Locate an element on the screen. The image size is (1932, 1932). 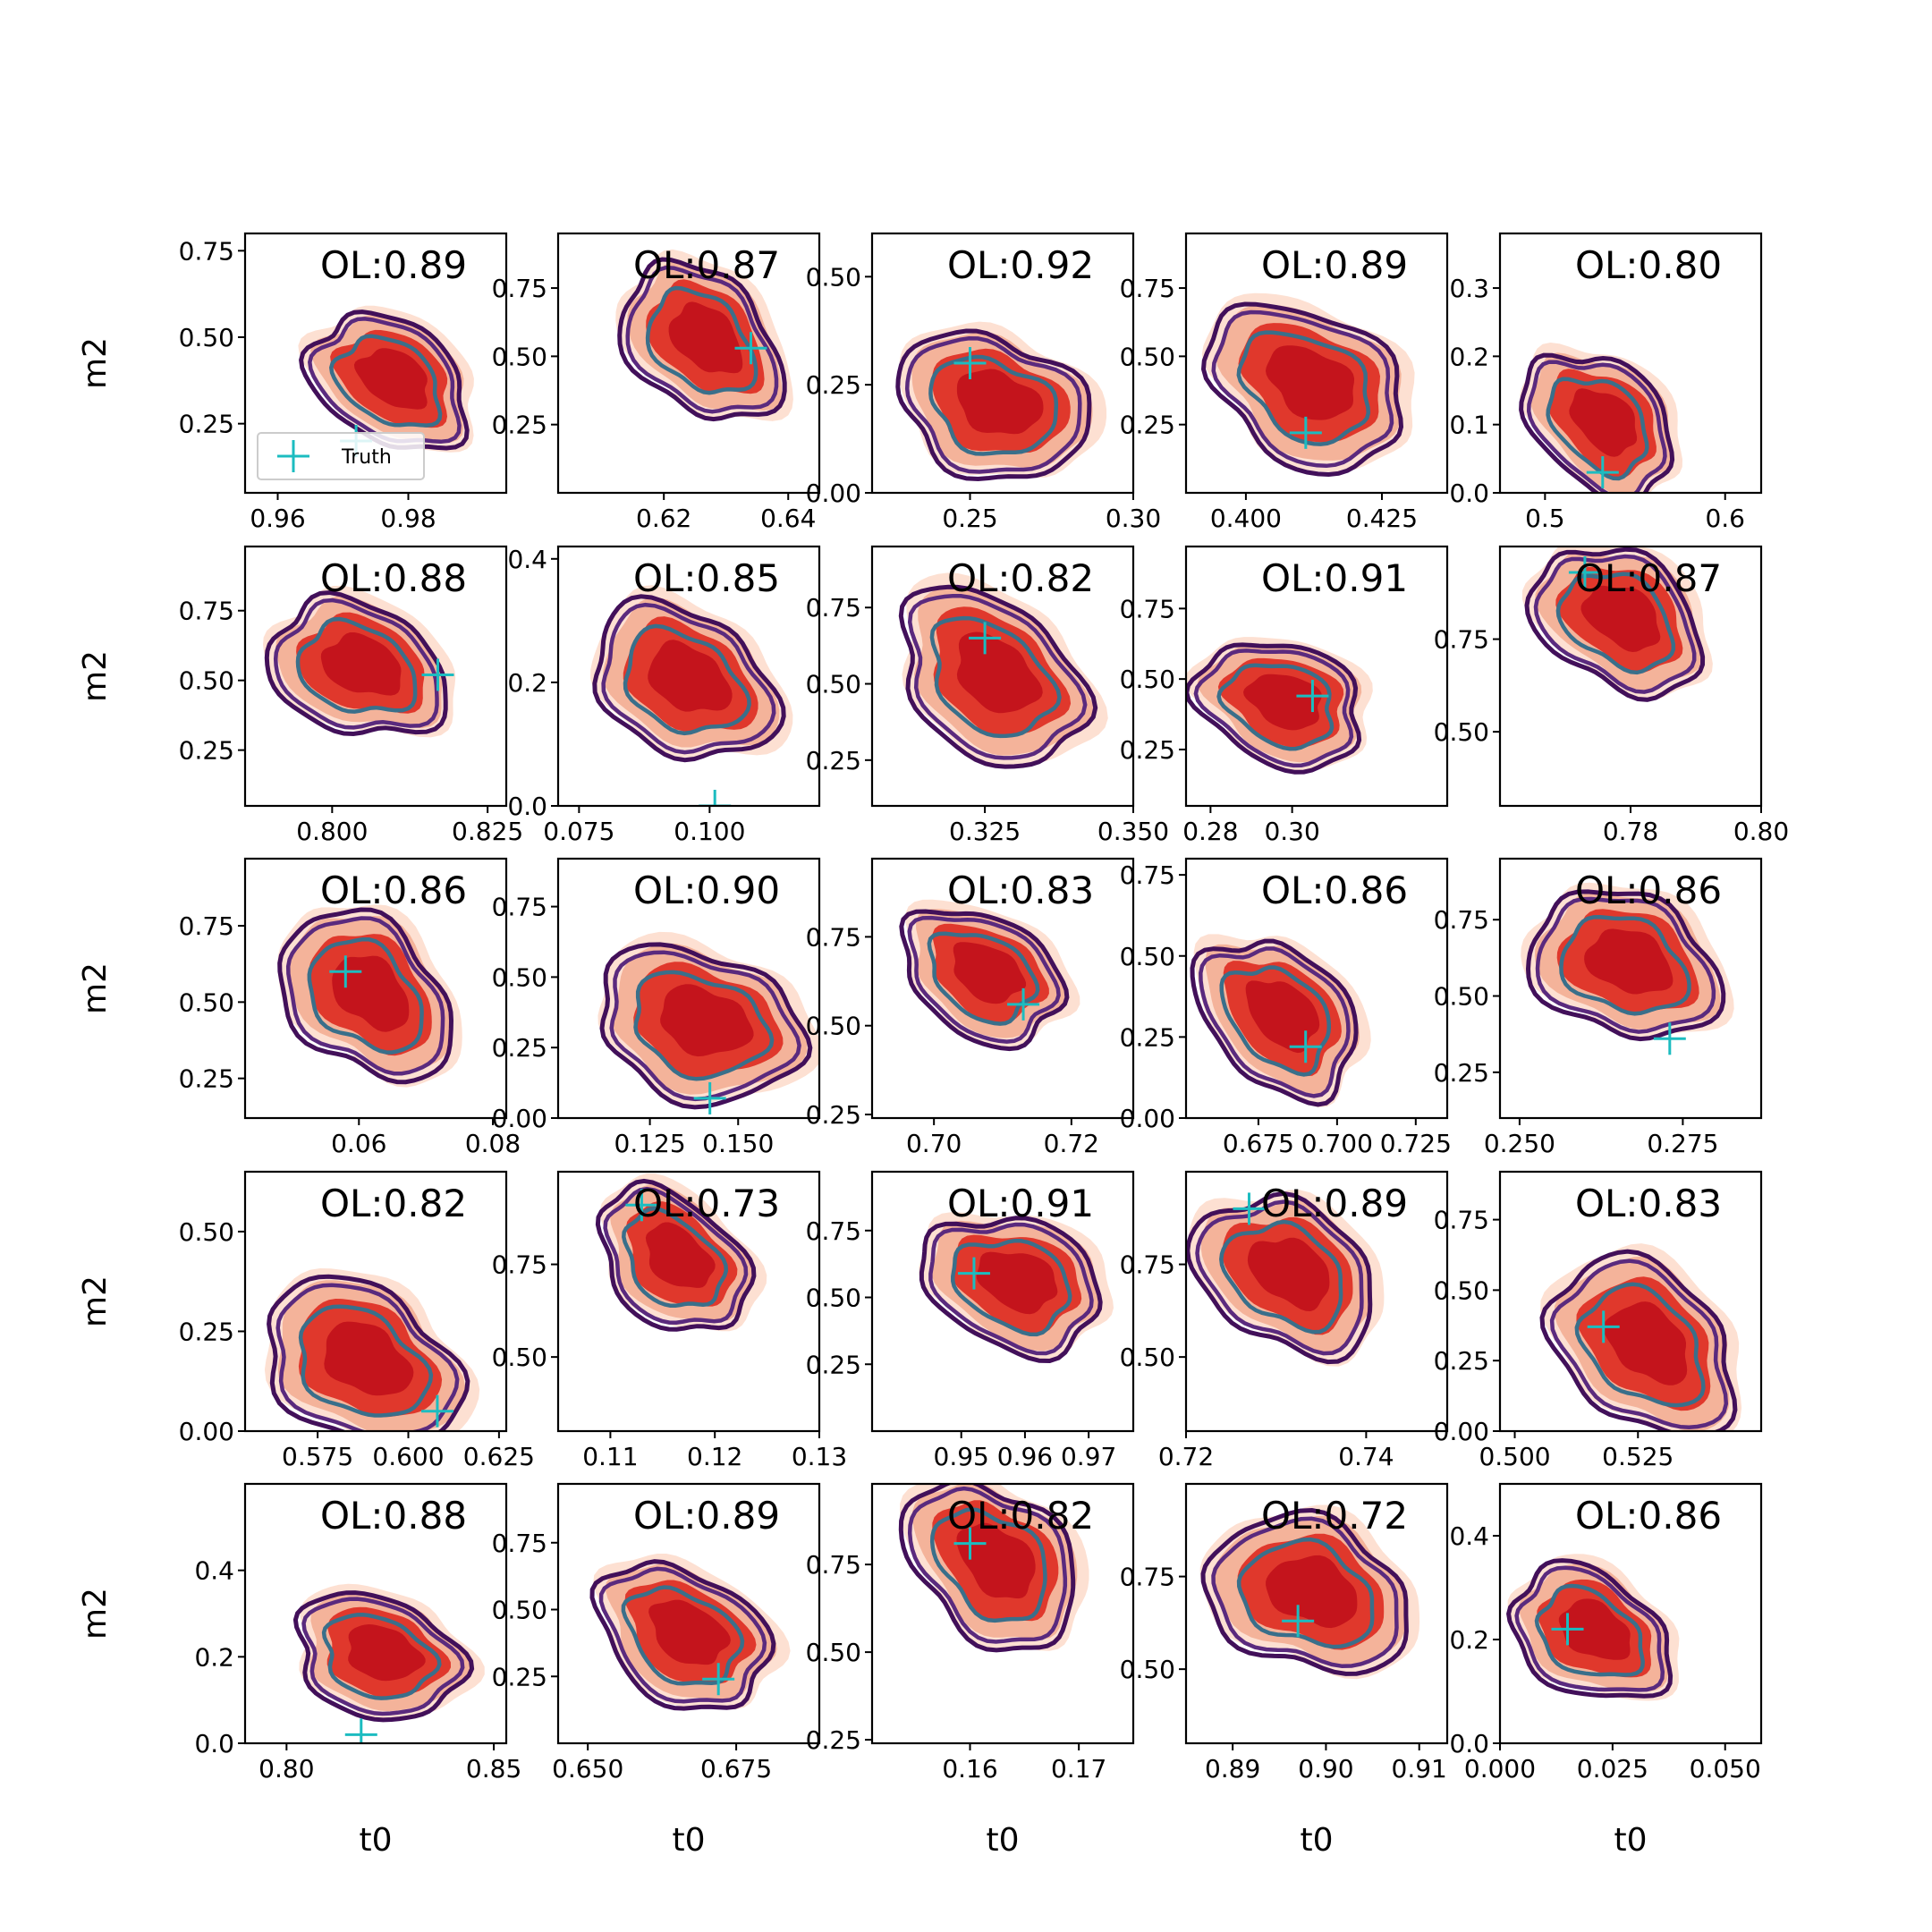
overlap-label: OL:0.73 is located at coordinates (706, 1203).